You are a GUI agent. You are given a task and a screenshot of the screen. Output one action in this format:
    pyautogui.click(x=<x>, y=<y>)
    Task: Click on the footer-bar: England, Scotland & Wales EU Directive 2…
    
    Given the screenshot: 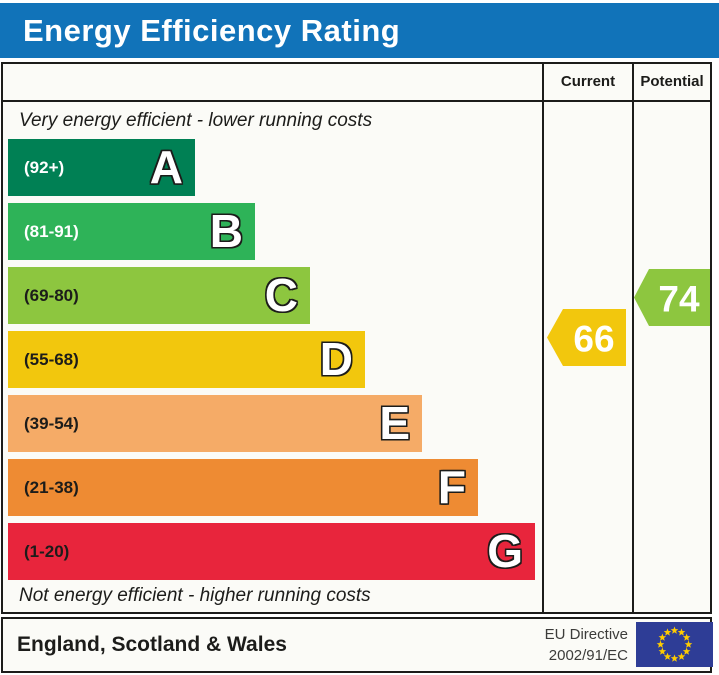 What is the action you would take?
    pyautogui.click(x=357, y=645)
    